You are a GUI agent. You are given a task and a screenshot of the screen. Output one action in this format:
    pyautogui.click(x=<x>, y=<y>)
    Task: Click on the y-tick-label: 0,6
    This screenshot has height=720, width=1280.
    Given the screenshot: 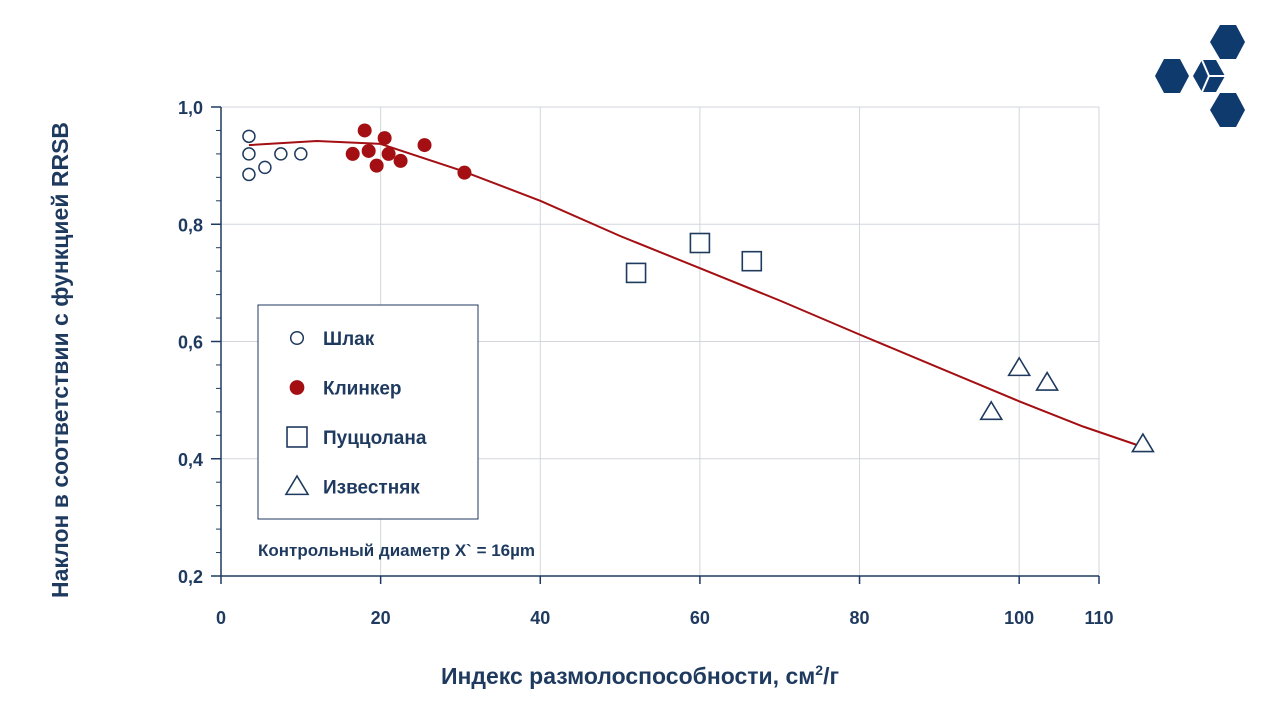 What is the action you would take?
    pyautogui.click(x=190, y=343)
    